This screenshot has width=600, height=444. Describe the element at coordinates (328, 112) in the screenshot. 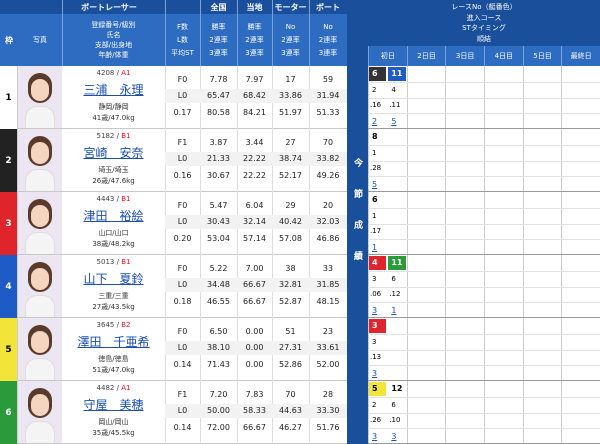

I see `stat: 51.33` at that location.